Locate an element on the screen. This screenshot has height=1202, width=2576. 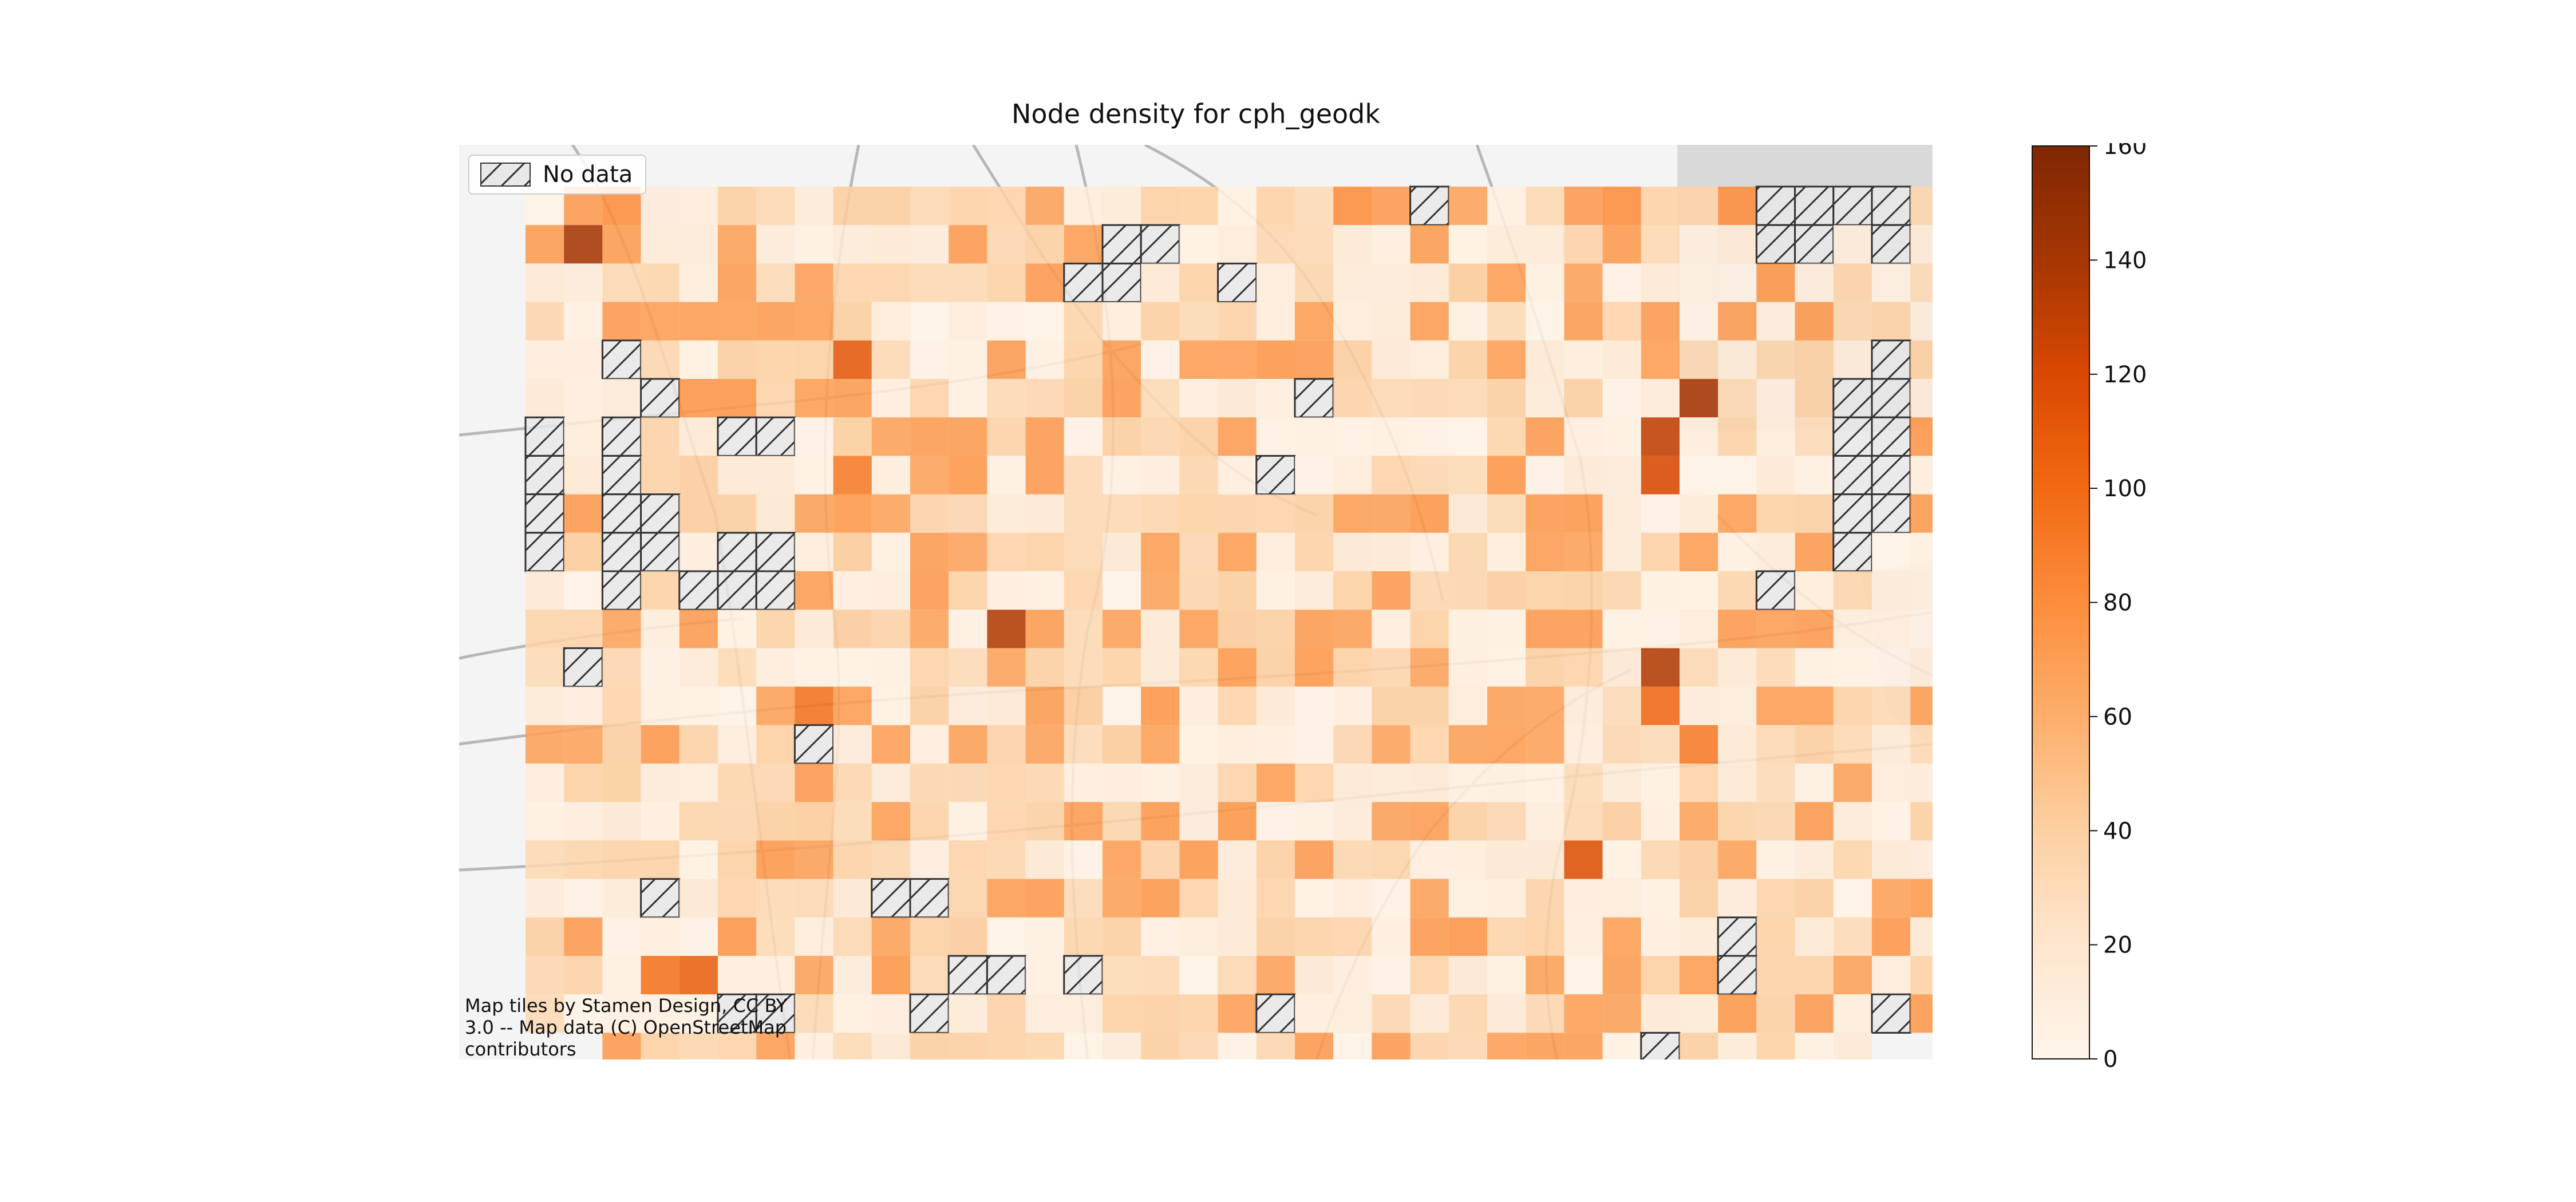
colorbar-tick-label: 20 is located at coordinates (2117, 946).